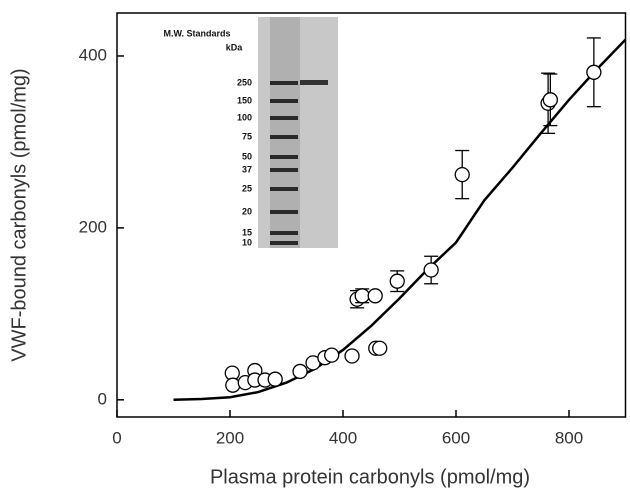 The height and width of the screenshot is (499, 630). What do you see at coordinates (196, 33) in the screenshot?
I see `gel-title: M.W. Standards` at bounding box center [196, 33].